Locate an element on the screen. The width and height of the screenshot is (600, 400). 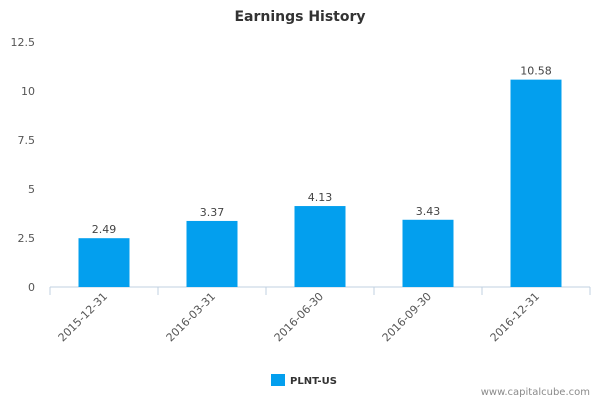
data-label-2016-03-31: 3.37 is located at coordinates (212, 212).